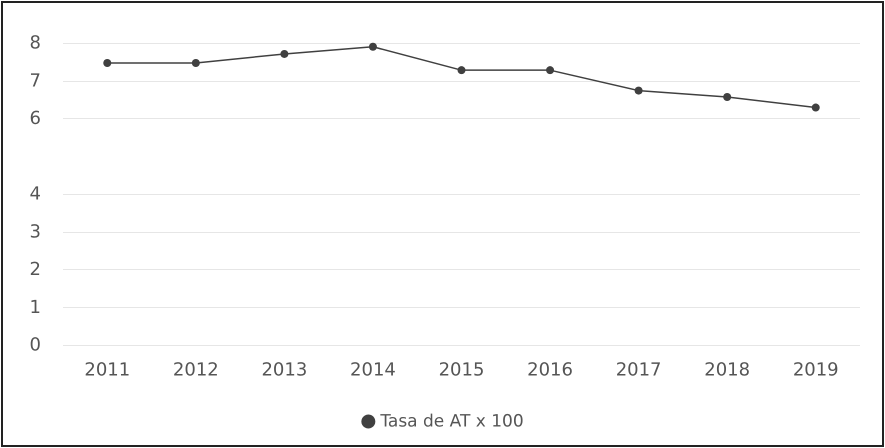  Describe the element at coordinates (727, 370) in the screenshot. I see `x-tick-label: 2018` at that location.